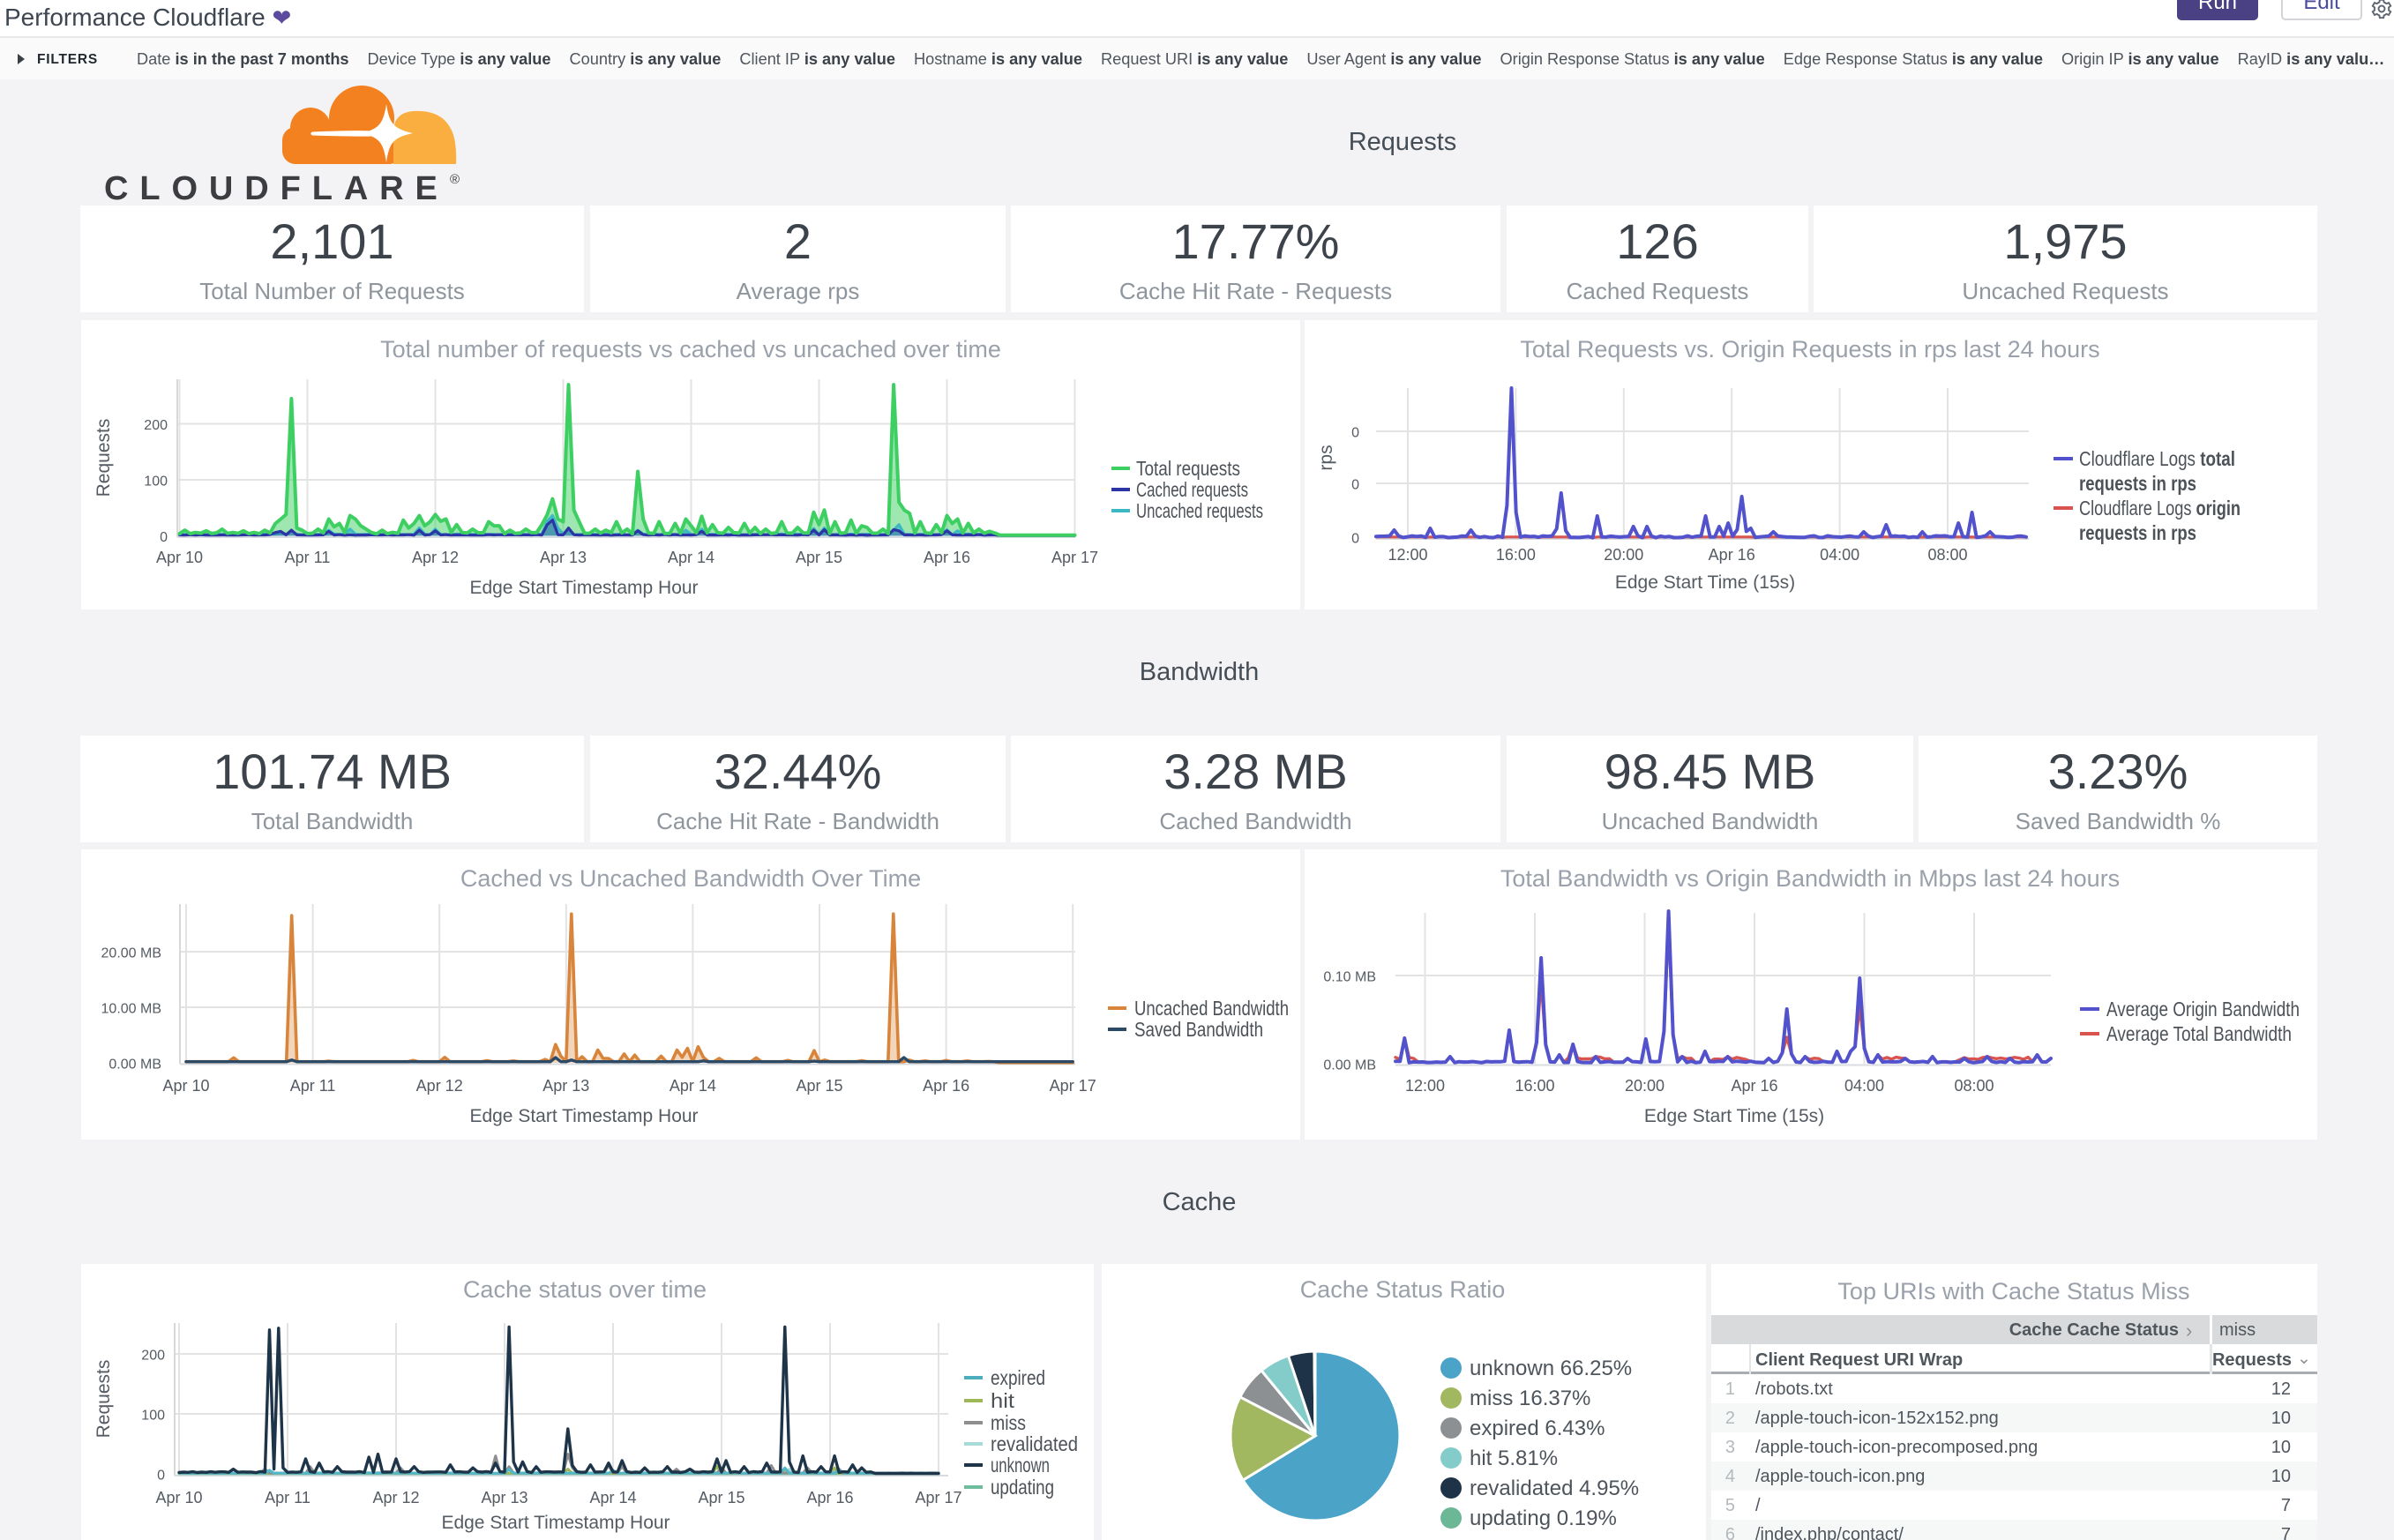  I want to click on svg-text: updating 0.19%, so click(1543, 1518).